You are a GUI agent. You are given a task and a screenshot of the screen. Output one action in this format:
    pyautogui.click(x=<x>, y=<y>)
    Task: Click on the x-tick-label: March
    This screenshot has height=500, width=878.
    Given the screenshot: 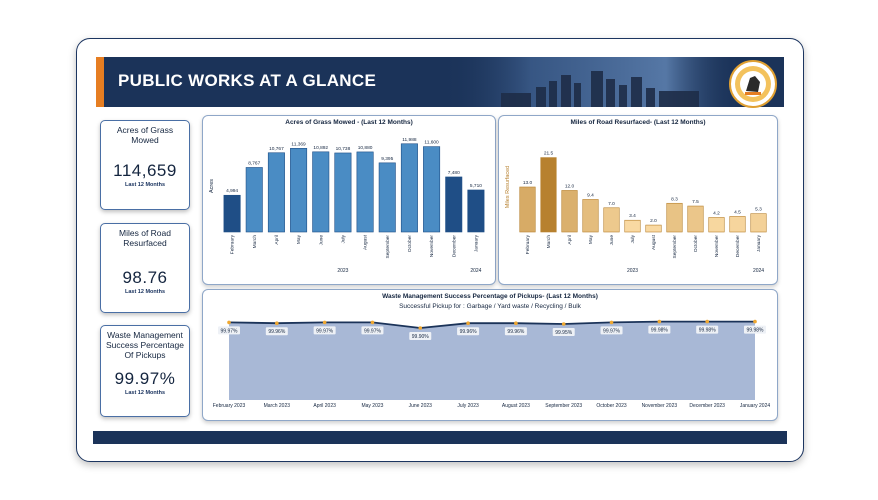 What is the action you would take?
    pyautogui.click(x=549, y=242)
    